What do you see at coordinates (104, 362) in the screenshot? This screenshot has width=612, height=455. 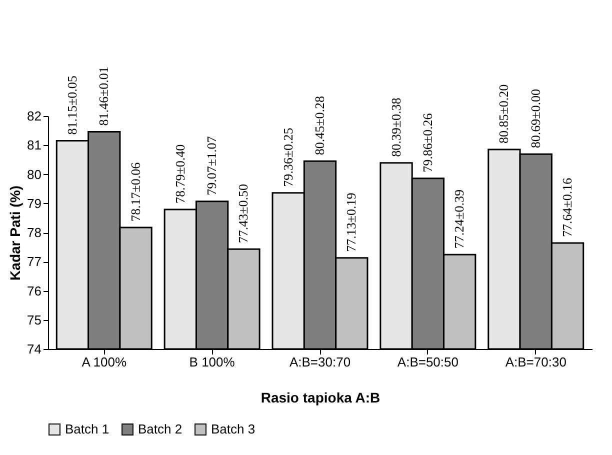 I see `x-tick-label: A 100%` at bounding box center [104, 362].